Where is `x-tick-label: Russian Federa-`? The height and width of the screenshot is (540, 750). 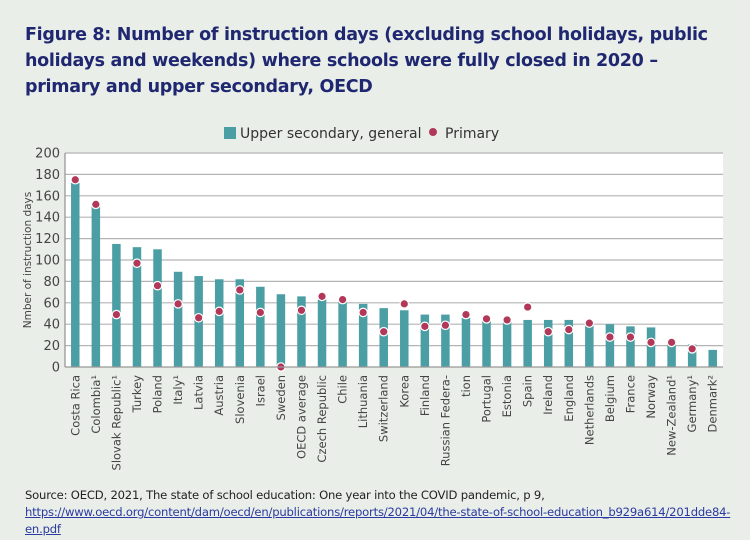 x-tick-label: Russian Federa- is located at coordinates (445, 420).